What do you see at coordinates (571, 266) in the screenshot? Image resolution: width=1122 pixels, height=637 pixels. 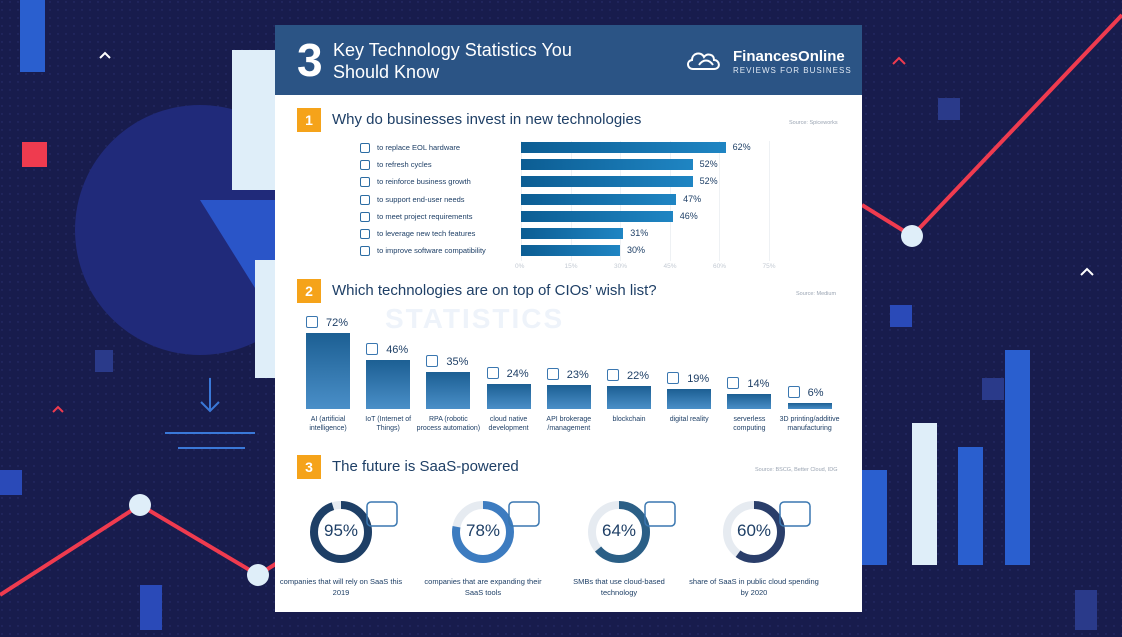 I see `x-tick-label: 15%` at bounding box center [571, 266].